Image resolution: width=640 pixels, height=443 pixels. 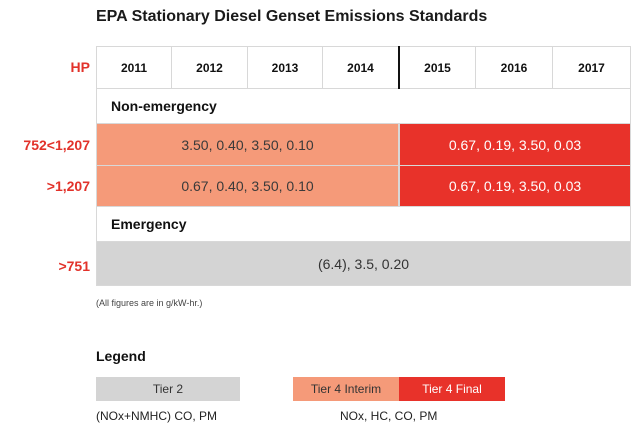 What do you see at coordinates (514, 67) in the screenshot?
I see `year-2016: 2016` at bounding box center [514, 67].